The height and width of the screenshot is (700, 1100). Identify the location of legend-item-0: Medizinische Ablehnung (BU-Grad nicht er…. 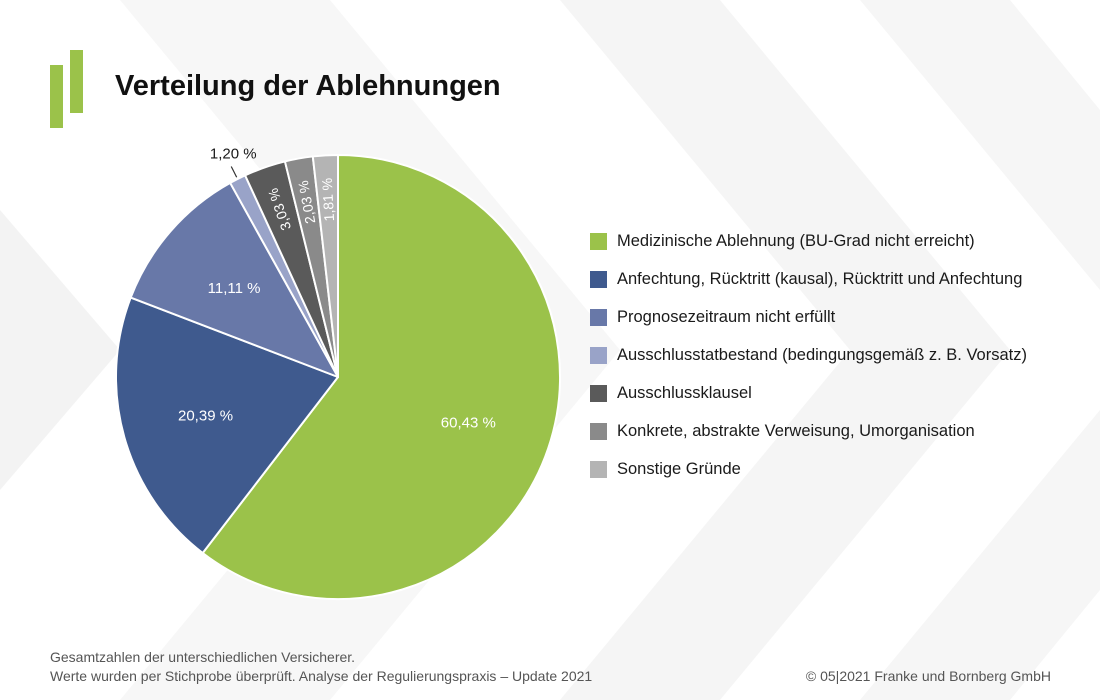
(835, 241).